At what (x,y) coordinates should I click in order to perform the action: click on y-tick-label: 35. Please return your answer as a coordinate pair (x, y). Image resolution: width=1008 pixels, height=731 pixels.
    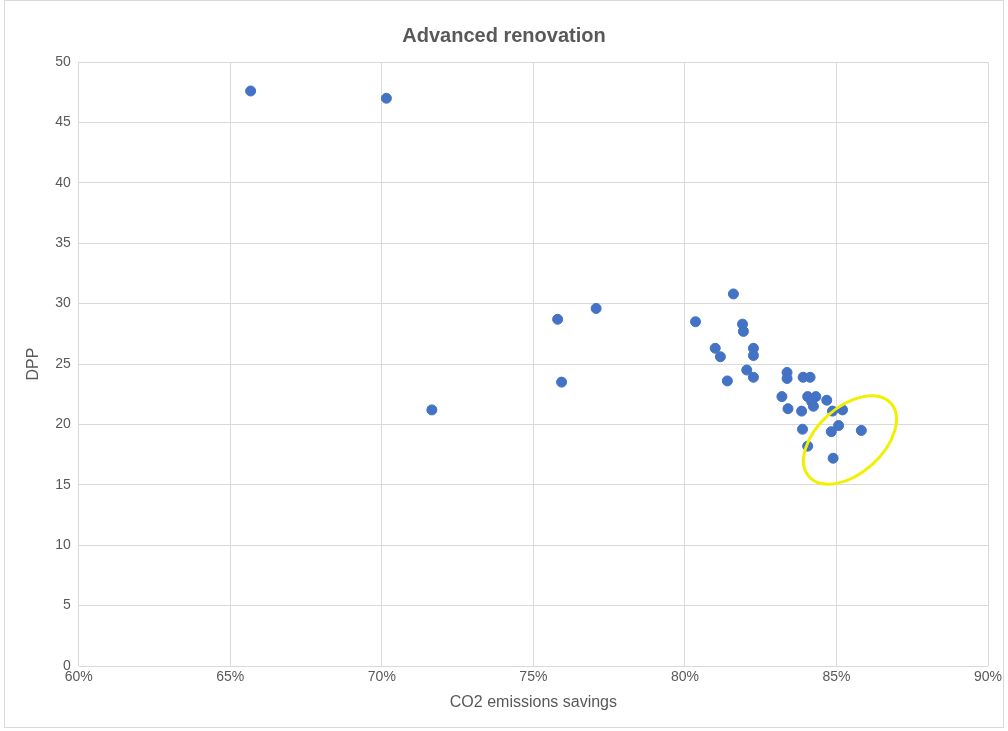
    Looking at the image, I should click on (63, 242).